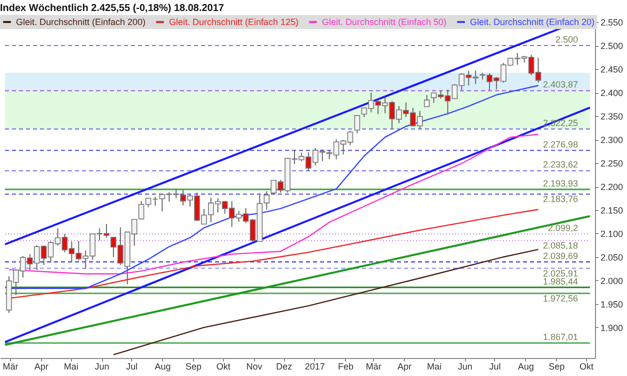 Image resolution: width=627 pixels, height=376 pixels. Describe the element at coordinates (612, 233) in the screenshot. I see `y-tick-label: 2.100` at that location.